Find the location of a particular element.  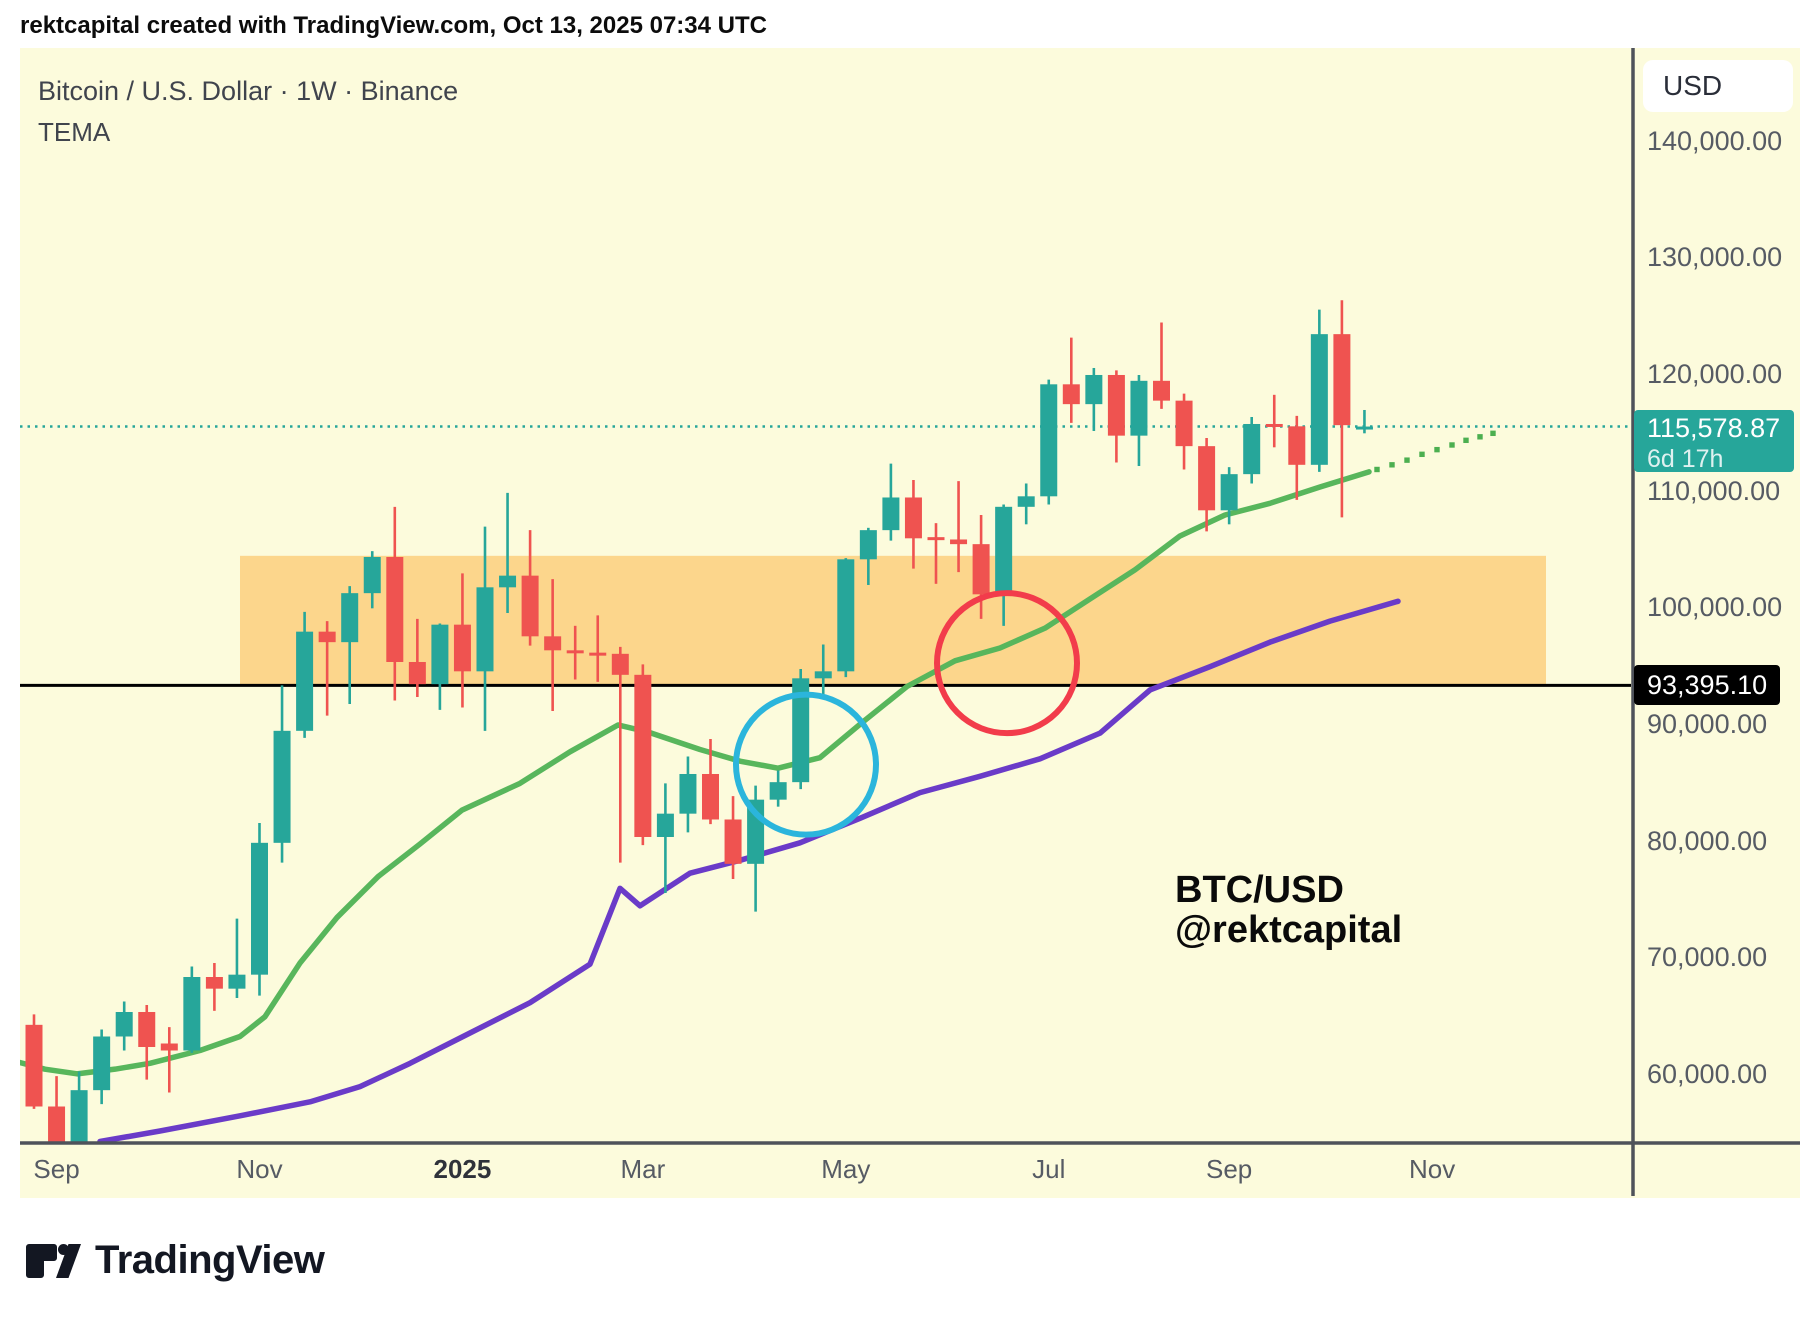

tradingview-logo-icon is located at coordinates (53, 1260).